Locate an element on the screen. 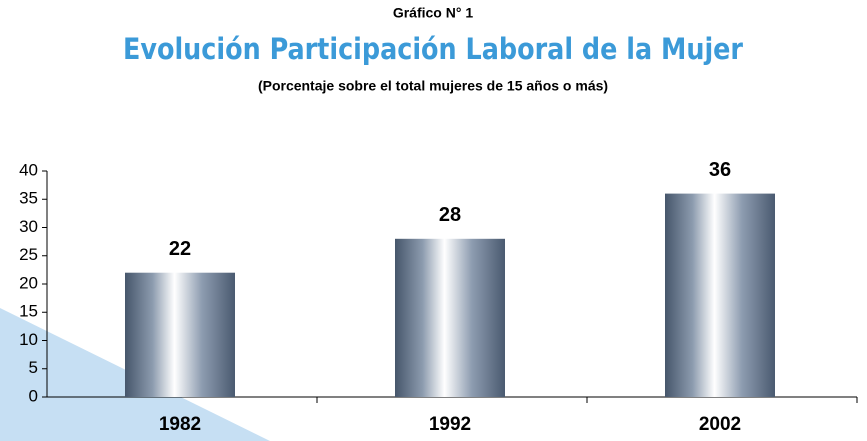  y-tick-label: 10 is located at coordinates (28, 339).